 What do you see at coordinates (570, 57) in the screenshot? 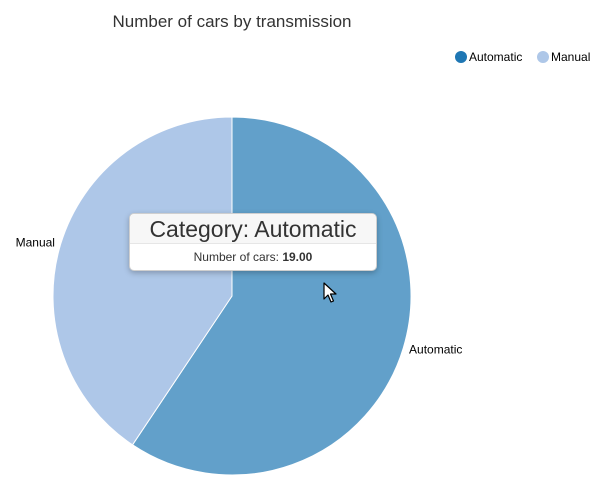
I see `legend-label-manual: Manual` at bounding box center [570, 57].